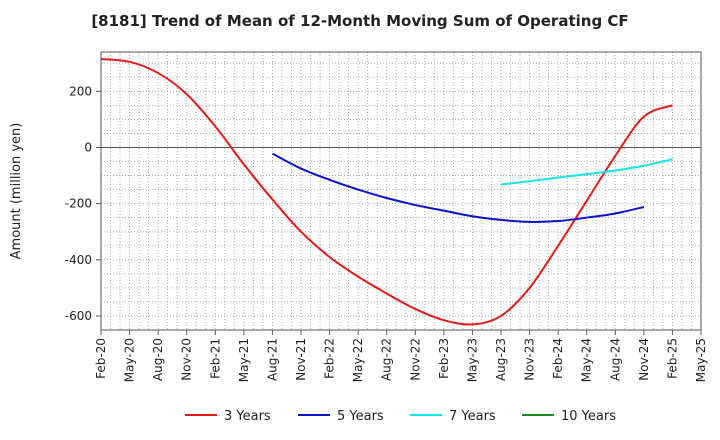 Image resolution: width=720 pixels, height=440 pixels. What do you see at coordinates (588, 416) in the screenshot?
I see `legend-label-10-years: 10 Years` at bounding box center [588, 416].